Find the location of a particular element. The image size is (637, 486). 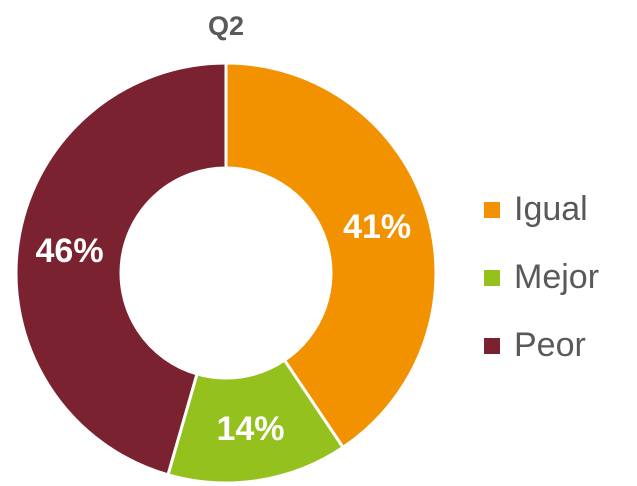

data-label: 41% is located at coordinates (377, 227).